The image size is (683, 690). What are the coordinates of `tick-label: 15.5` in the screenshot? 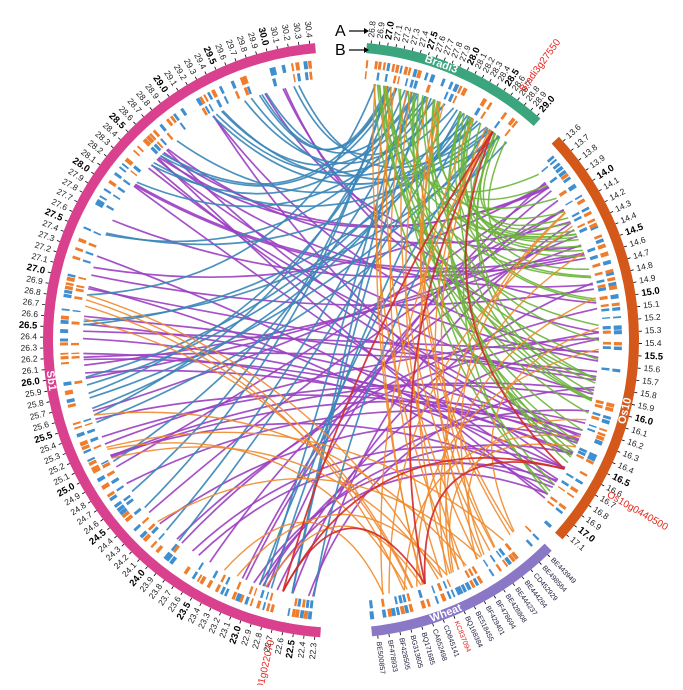 It's located at (654, 357).